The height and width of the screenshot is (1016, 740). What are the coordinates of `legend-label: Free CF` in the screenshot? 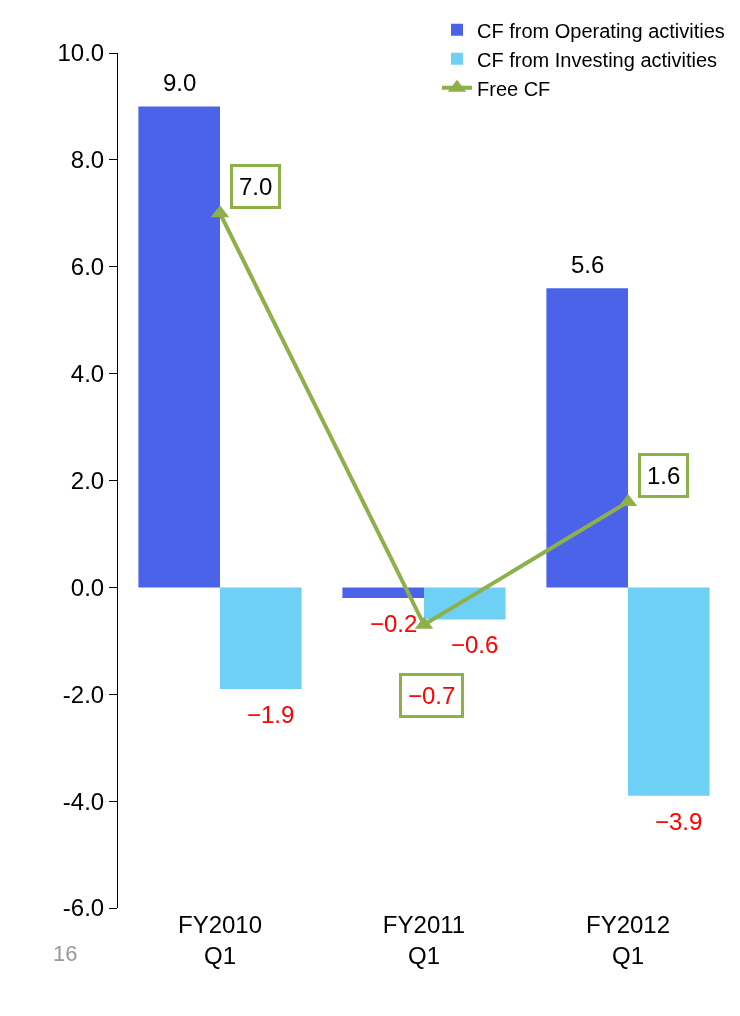 It's located at (514, 88).